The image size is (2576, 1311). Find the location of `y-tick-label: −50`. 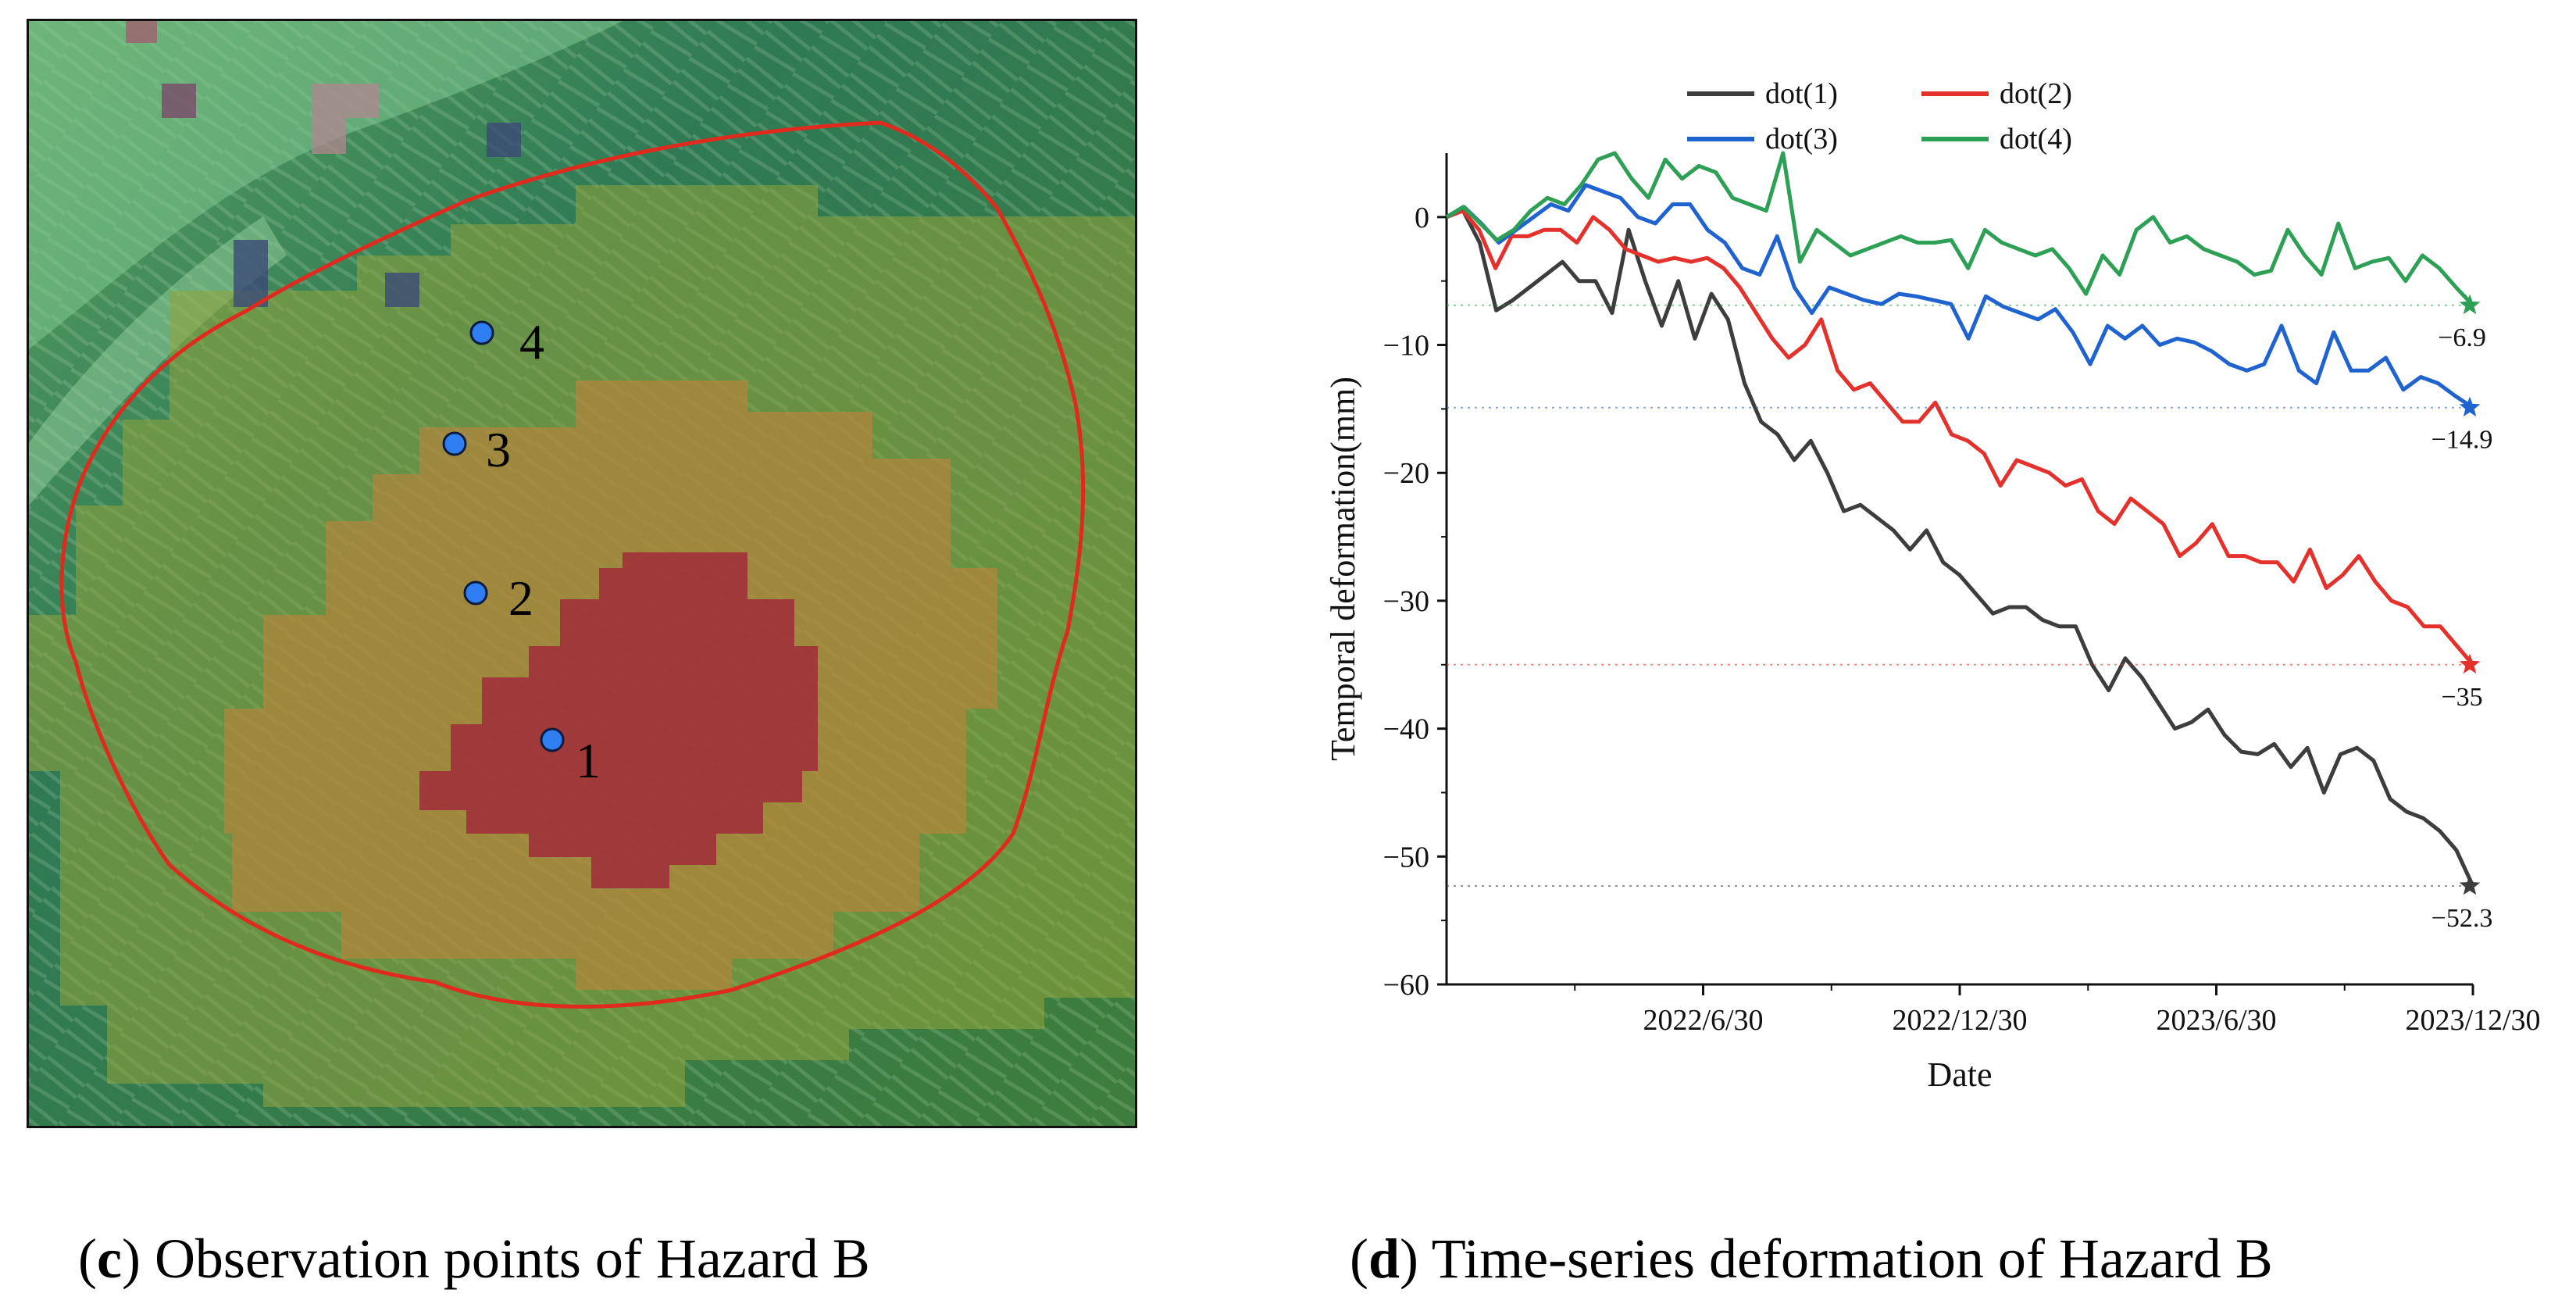

y-tick-label: −50 is located at coordinates (1406, 857).